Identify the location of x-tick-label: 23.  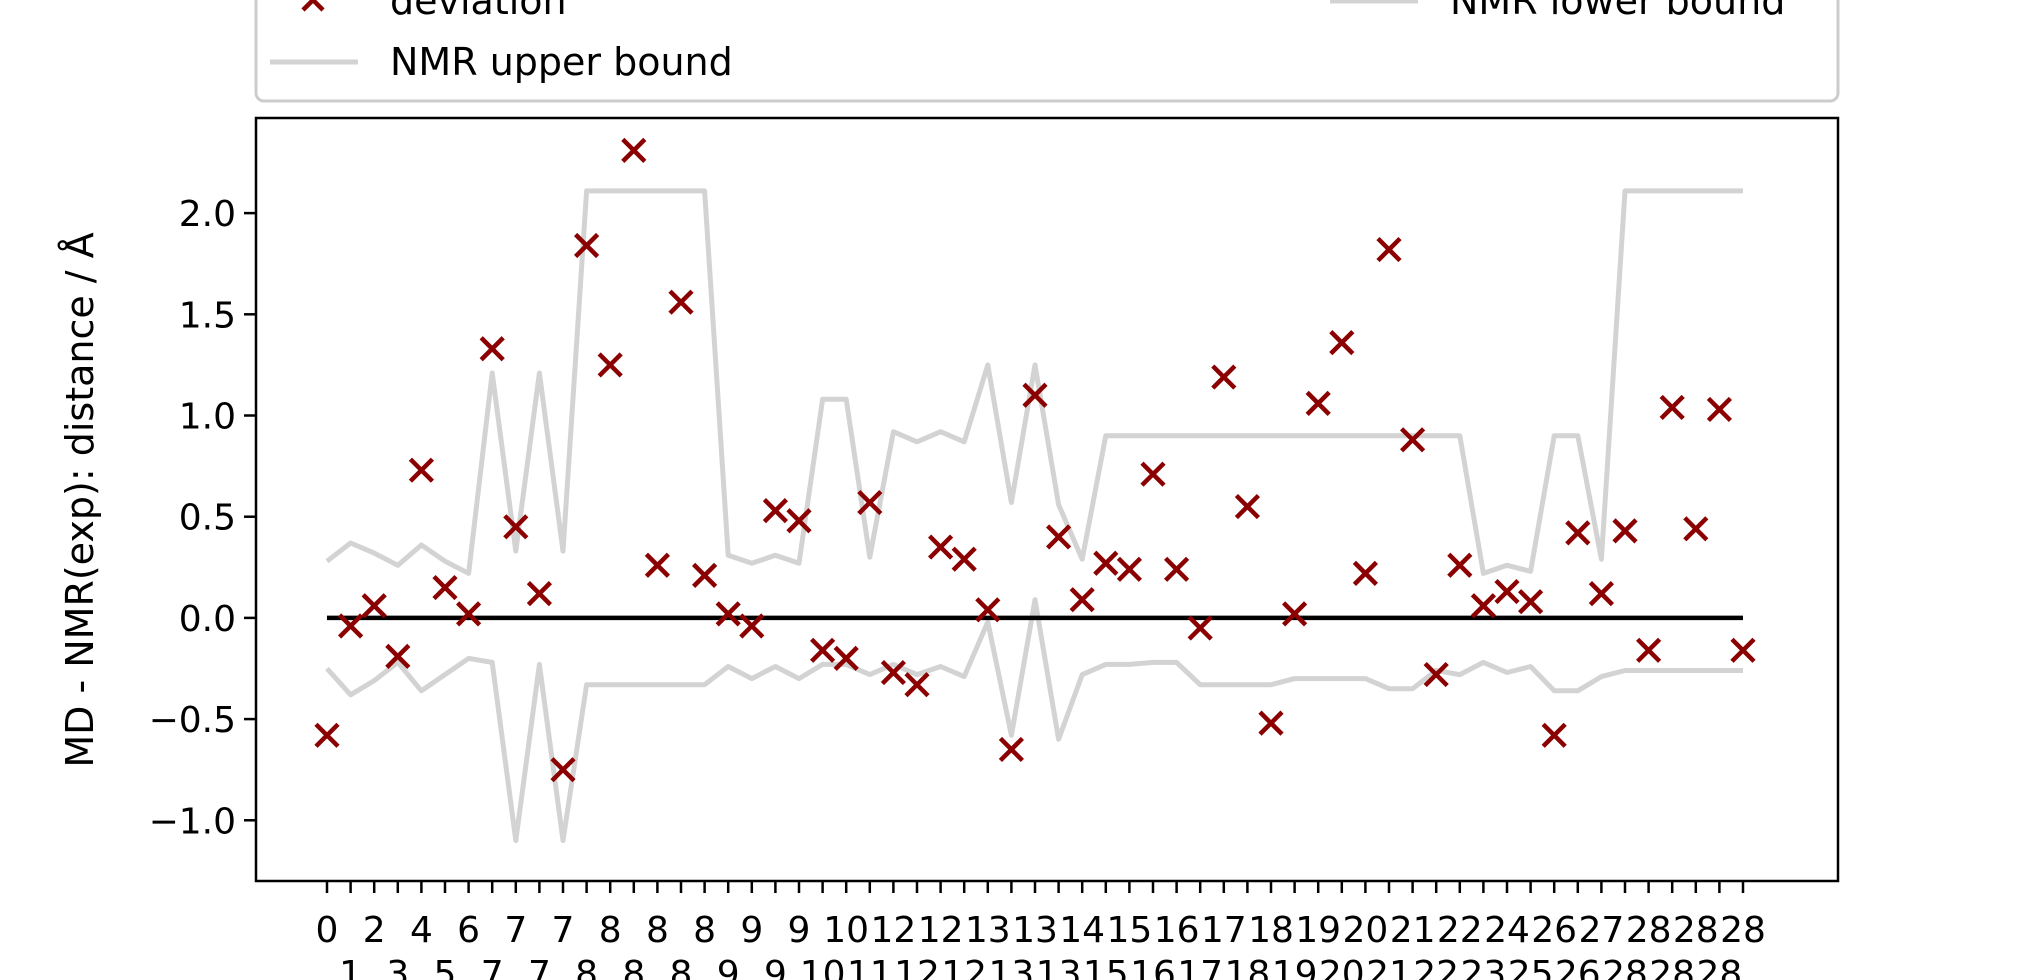
(1483, 967).